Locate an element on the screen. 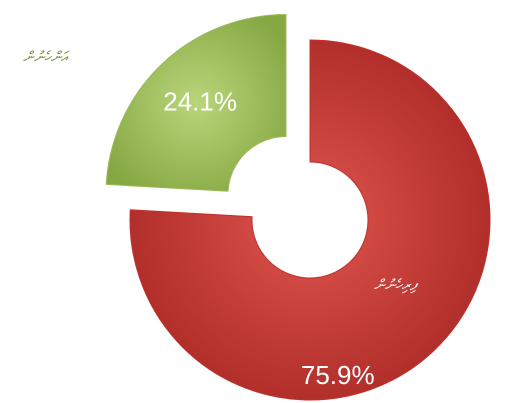 The height and width of the screenshot is (403, 507). data-label: 24.1% is located at coordinates (200, 102).